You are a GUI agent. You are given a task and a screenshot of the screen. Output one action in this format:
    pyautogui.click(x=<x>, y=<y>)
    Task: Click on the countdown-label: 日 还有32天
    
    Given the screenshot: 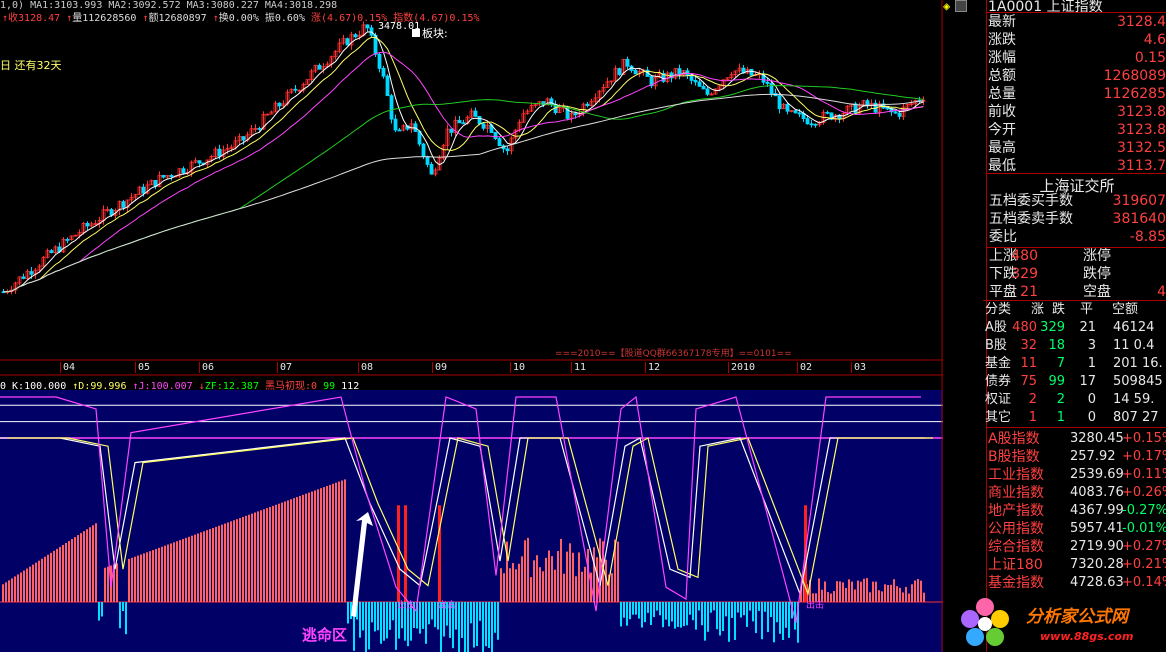 What is the action you would take?
    pyautogui.click(x=31, y=65)
    